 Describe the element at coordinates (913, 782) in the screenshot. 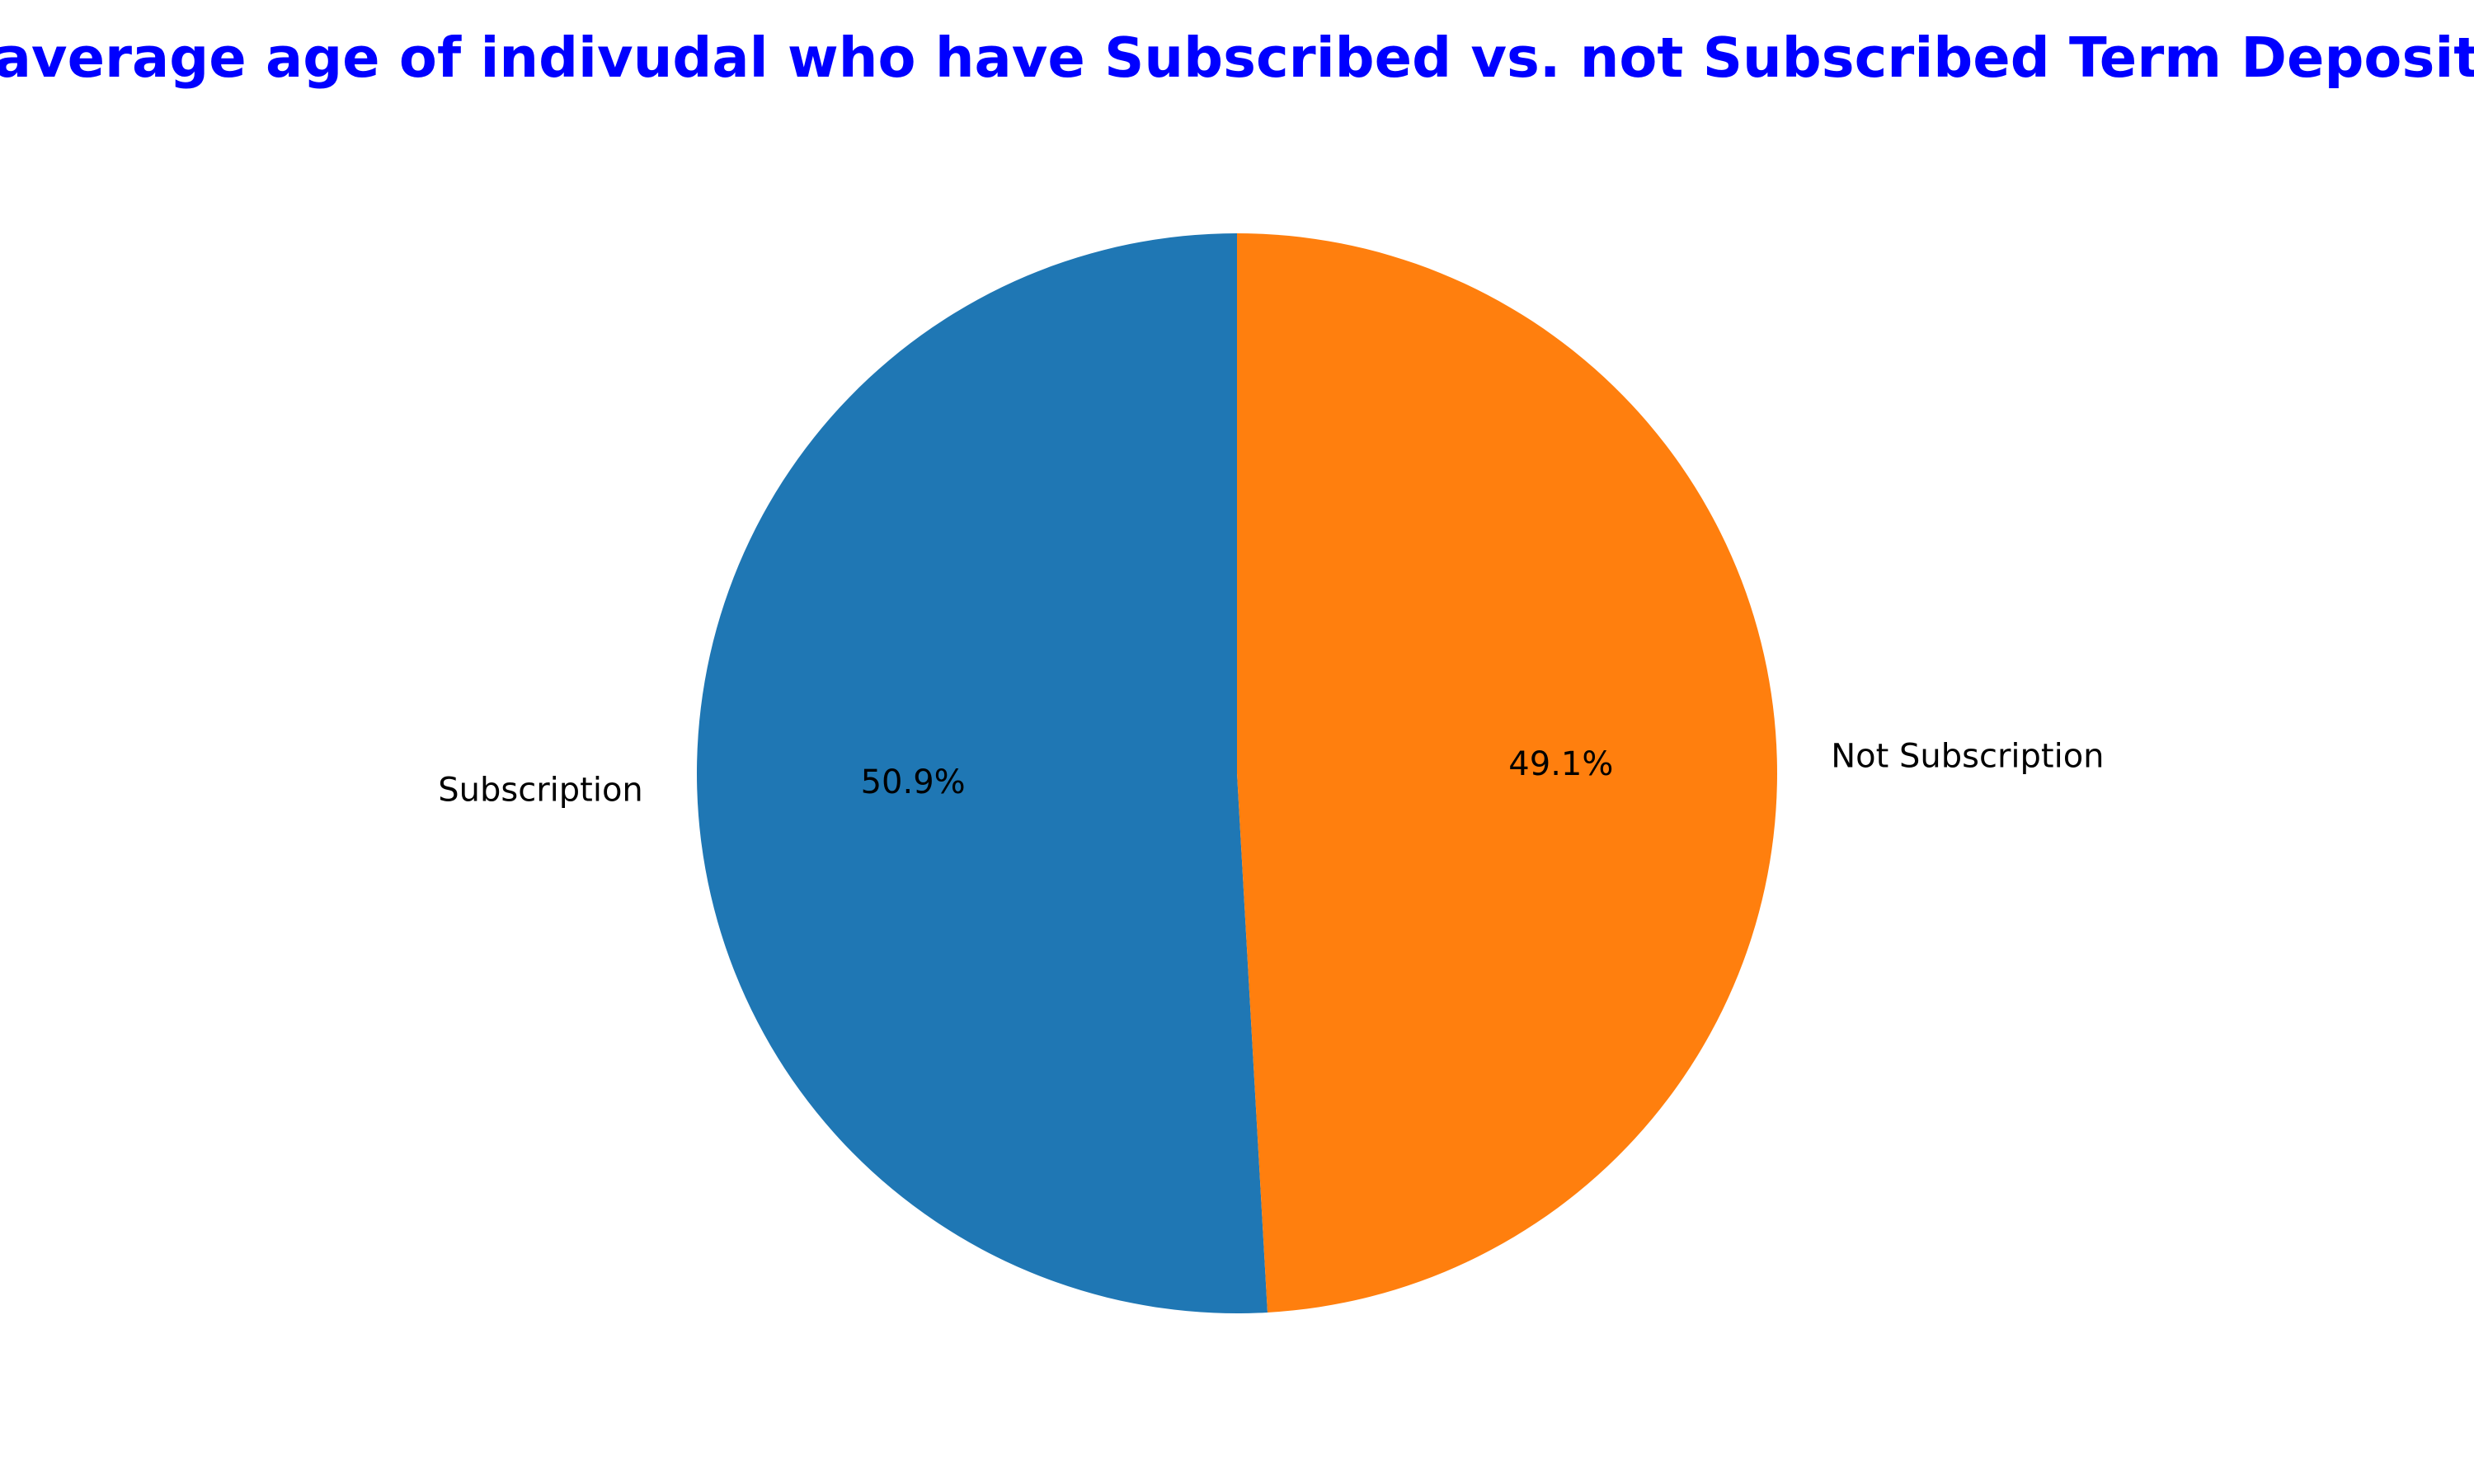

I see `slice-percent-label: 50.9%` at that location.